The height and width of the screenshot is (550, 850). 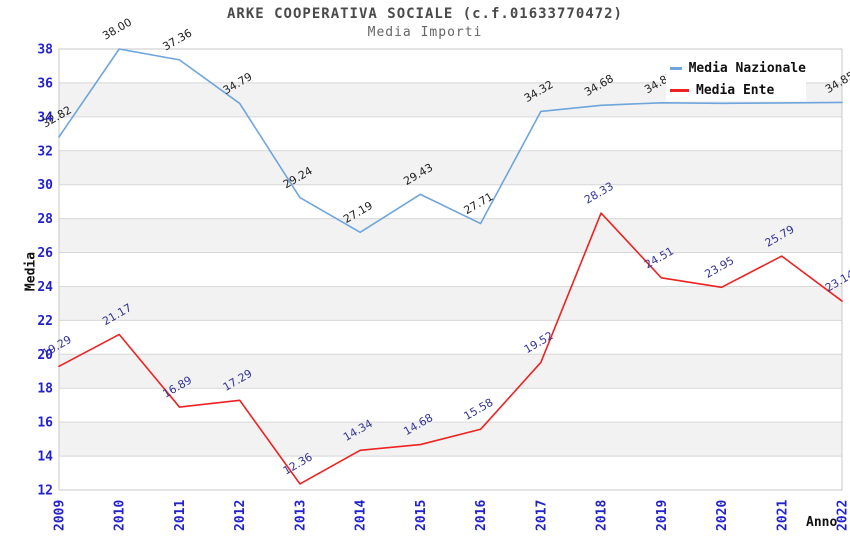 I want to click on svg-text: 32, so click(x=45, y=151).